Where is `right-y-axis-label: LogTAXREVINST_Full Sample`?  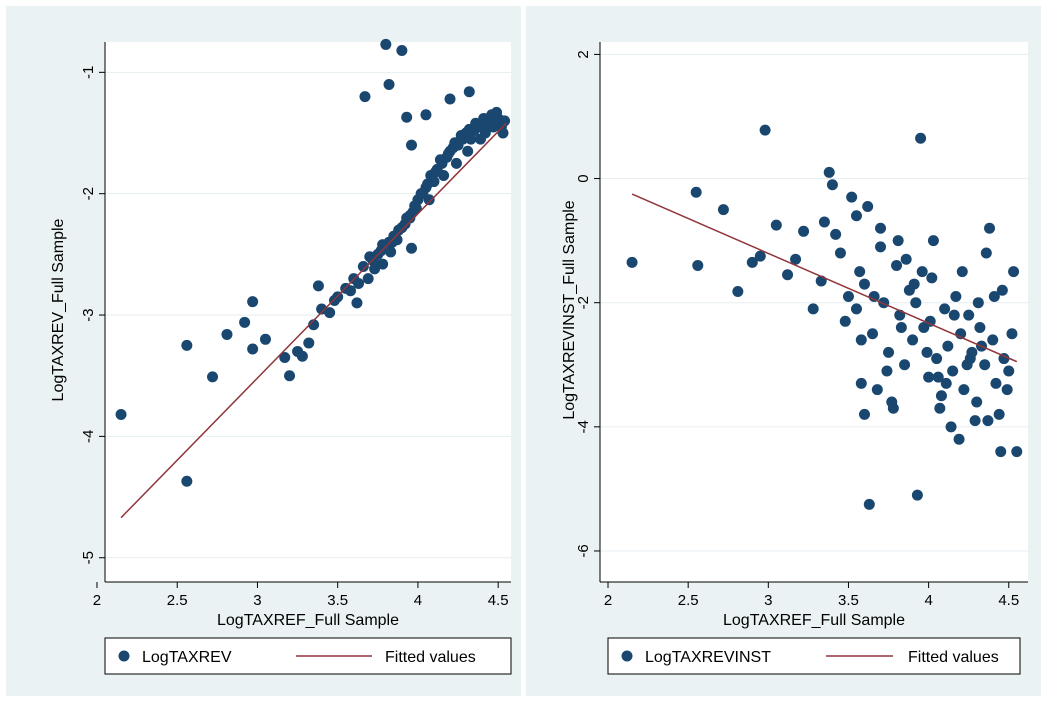
right-y-axis-label: LogTAXREVINST_Full Sample is located at coordinates (569, 309).